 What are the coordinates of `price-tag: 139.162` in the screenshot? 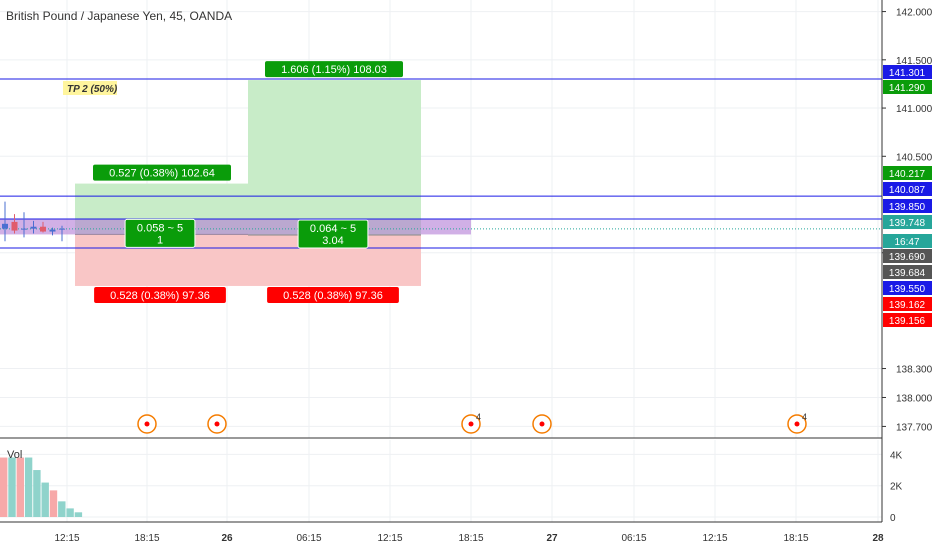 It's located at (907, 304).